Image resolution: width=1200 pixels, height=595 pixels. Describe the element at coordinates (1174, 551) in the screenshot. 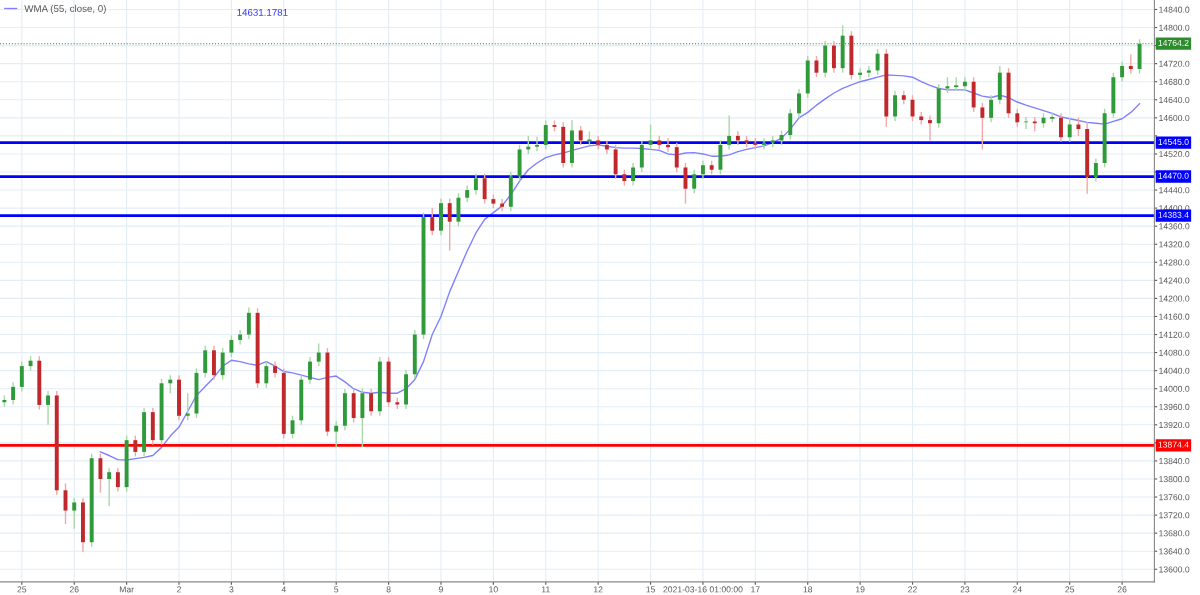

I see `y-tick-label: 13640.0` at that location.